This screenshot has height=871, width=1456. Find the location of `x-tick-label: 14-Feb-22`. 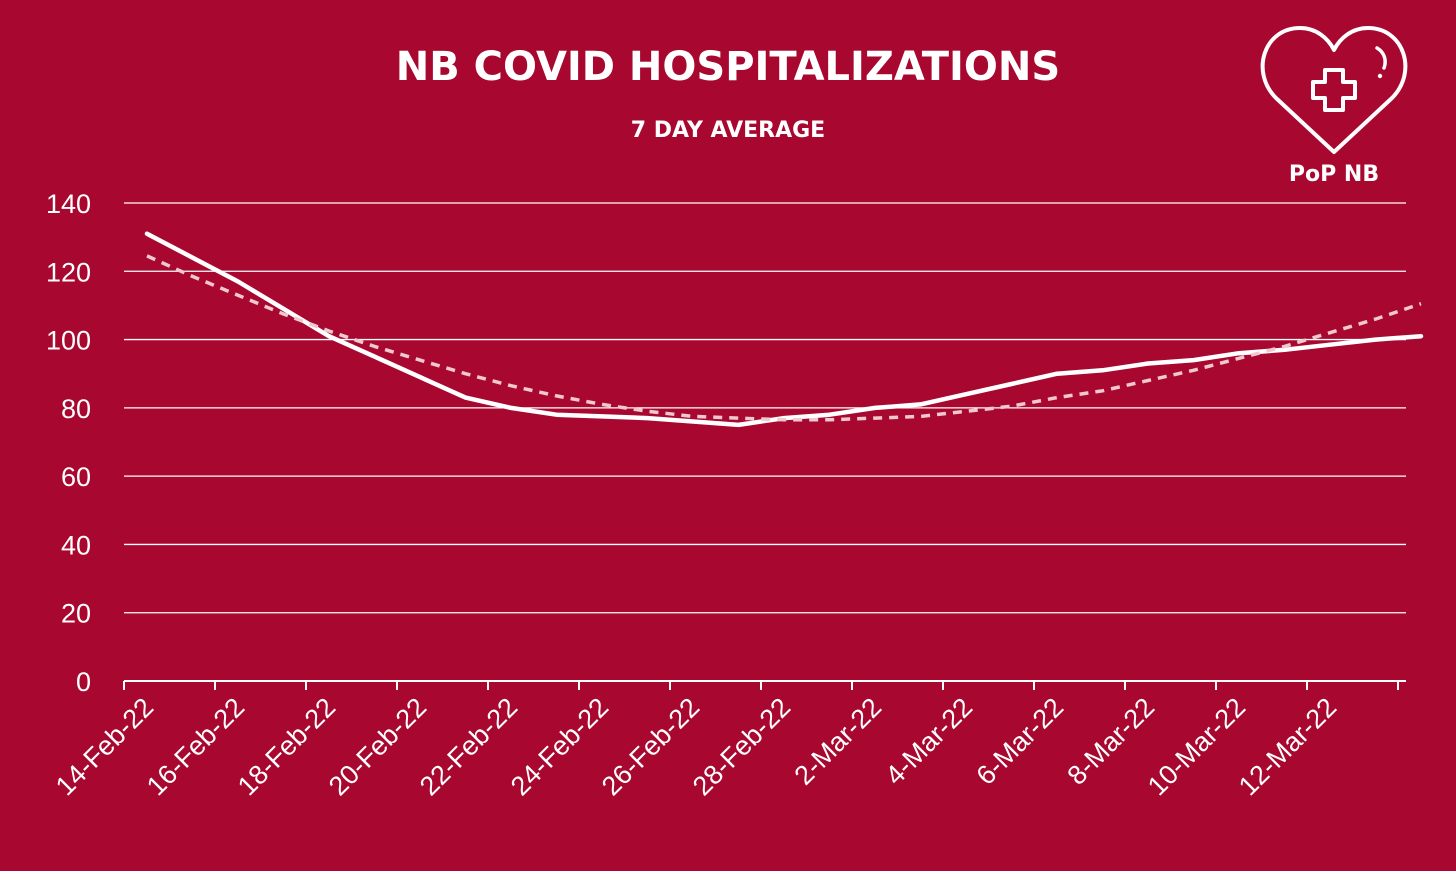

x-tick-label: 14-Feb-22 is located at coordinates (104, 746).